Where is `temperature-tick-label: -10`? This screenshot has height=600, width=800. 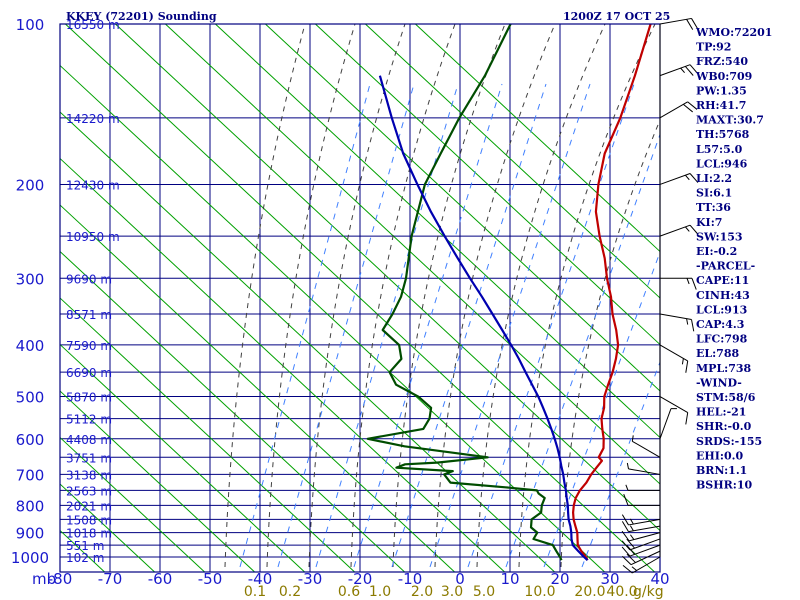 temperature-tick-label: -10 is located at coordinates (410, 579).